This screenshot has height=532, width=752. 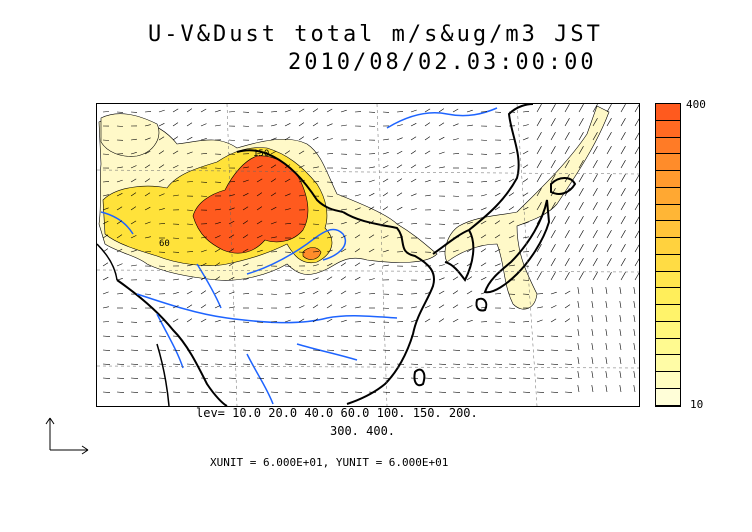 What do you see at coordinates (697, 404) in the screenshot?
I see `colorbar-min-label: 10` at bounding box center [697, 404].